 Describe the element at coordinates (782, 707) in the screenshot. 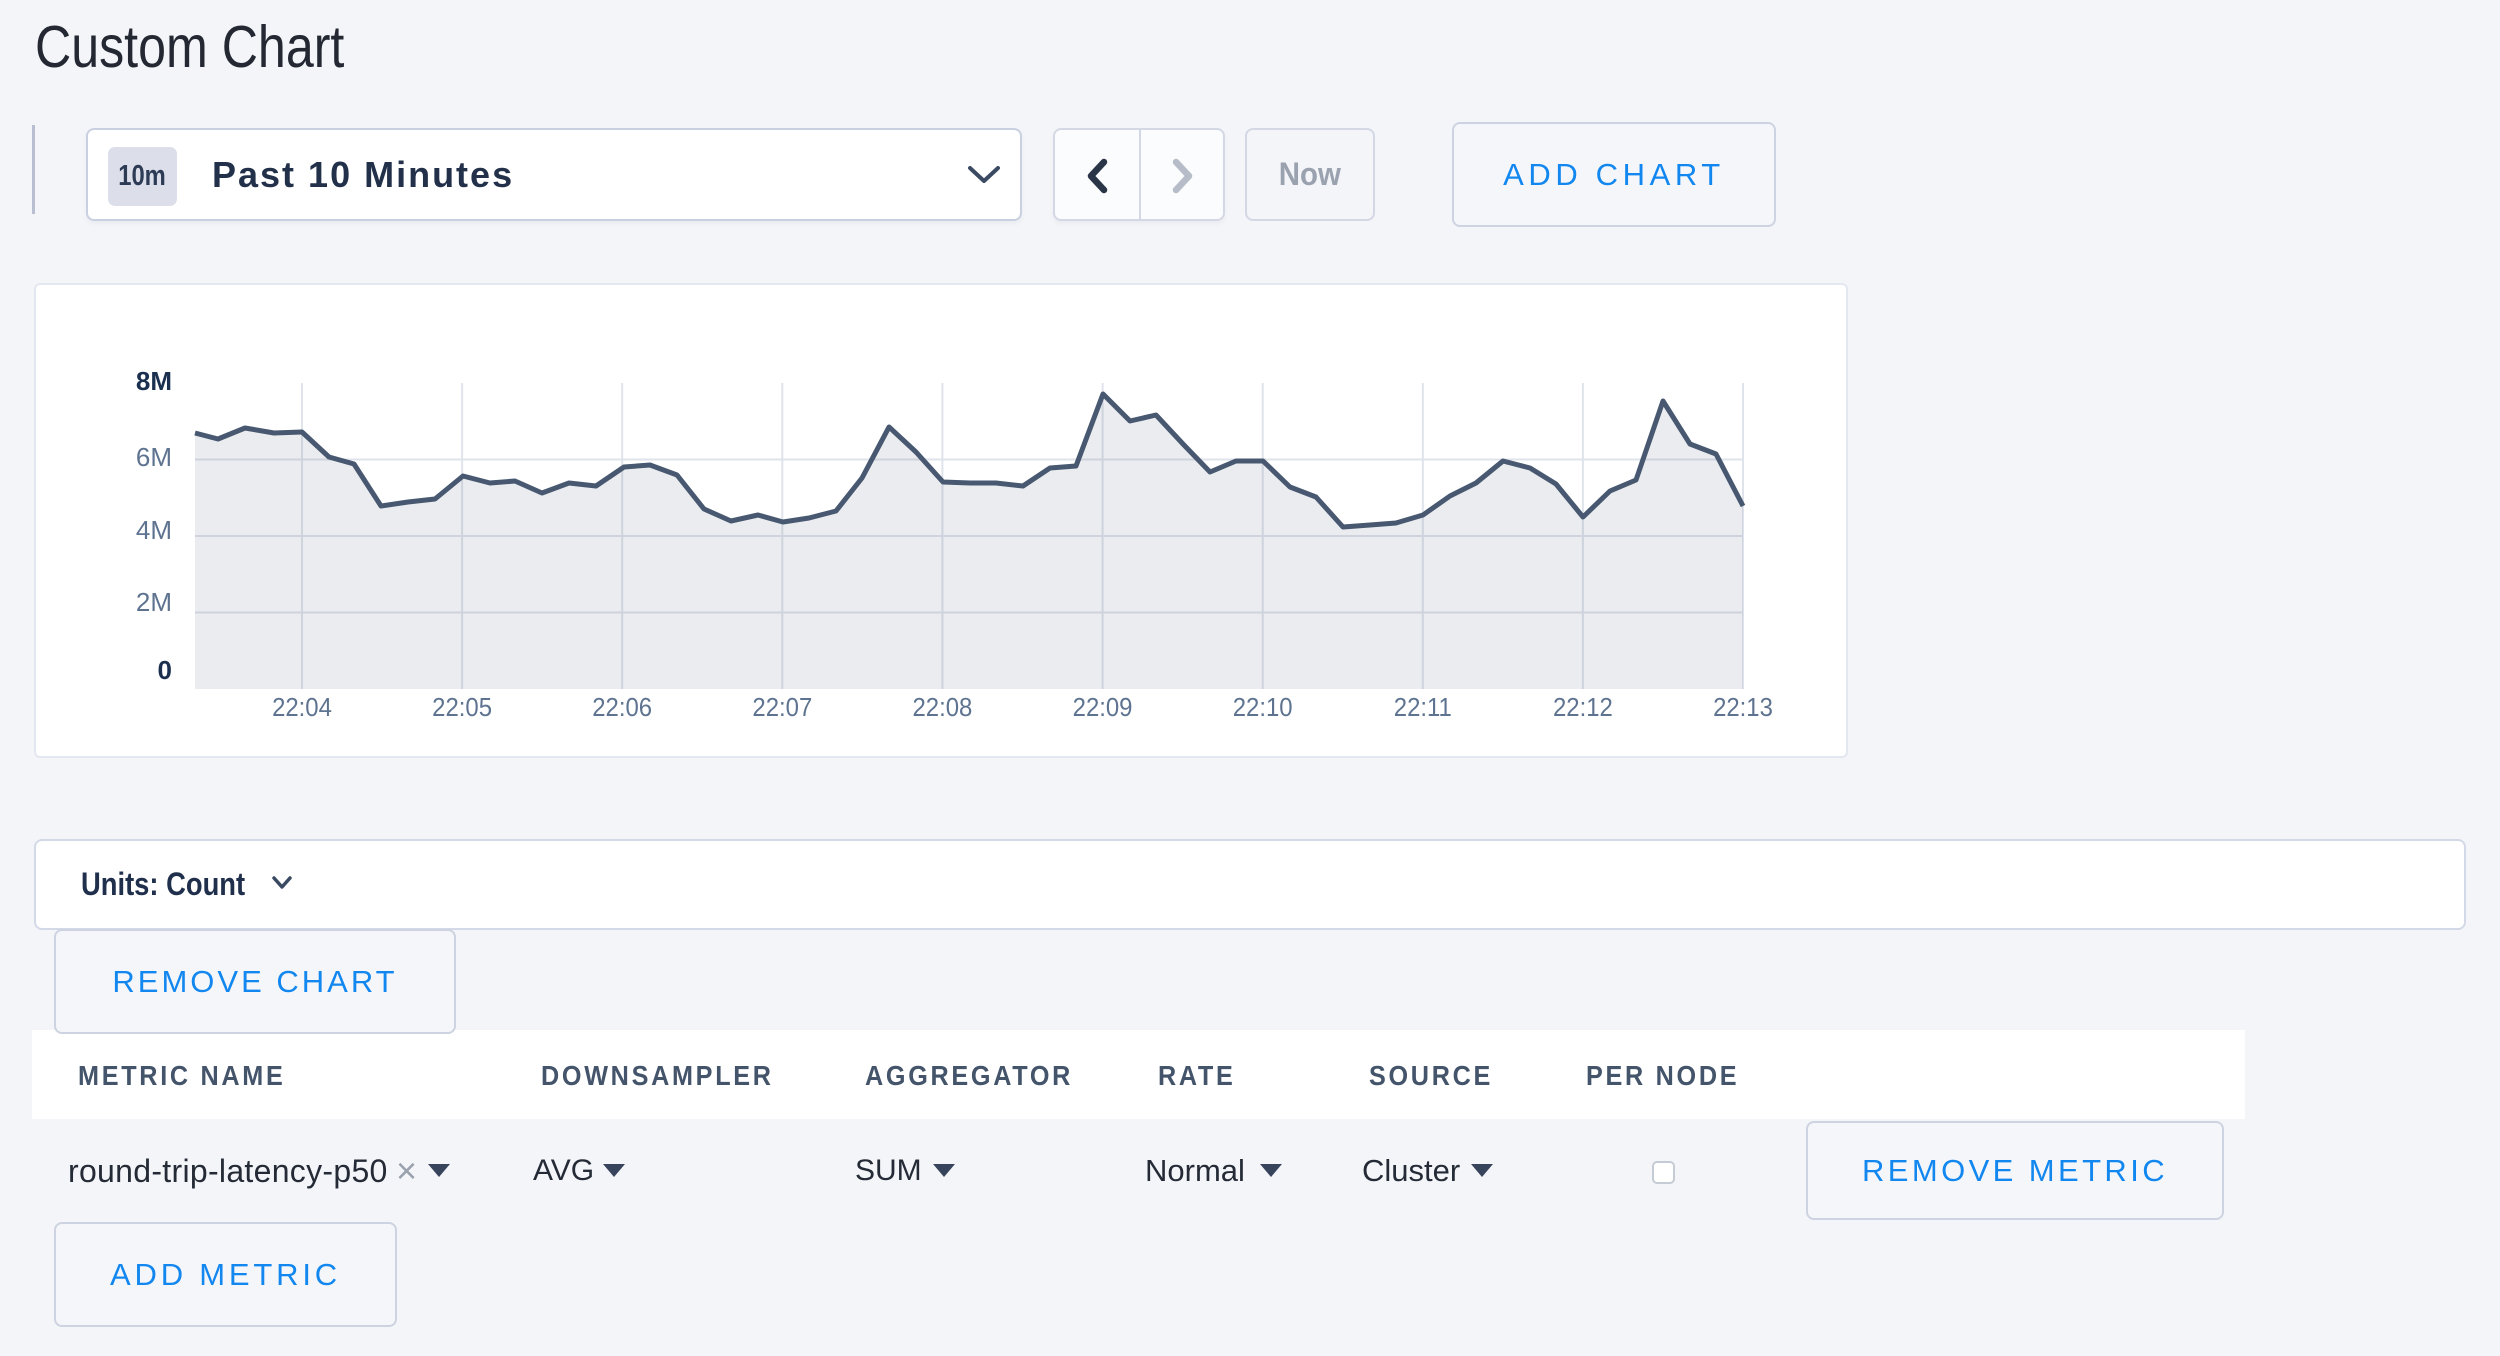

I see `svg-text: 22:07` at that location.